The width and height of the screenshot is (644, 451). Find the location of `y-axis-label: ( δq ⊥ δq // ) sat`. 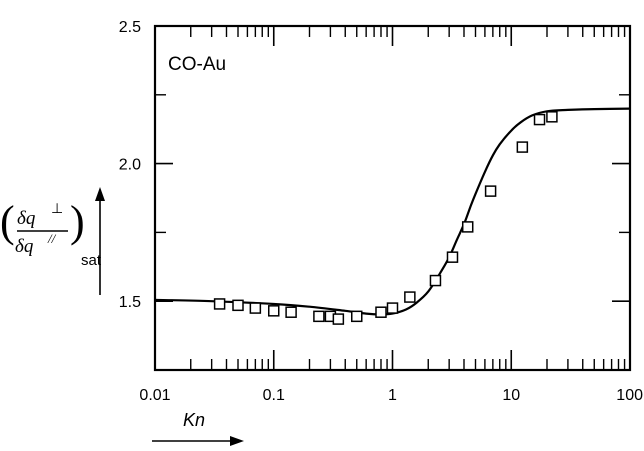

y-axis-label: ( δq ⊥ δq // ) sat is located at coordinates (51, 233).